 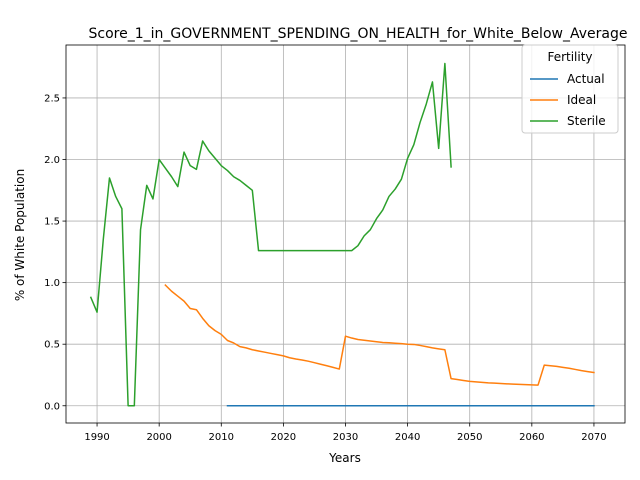 What do you see at coordinates (593, 437) in the screenshot?
I see `x-tick-label: 2070` at bounding box center [593, 437].